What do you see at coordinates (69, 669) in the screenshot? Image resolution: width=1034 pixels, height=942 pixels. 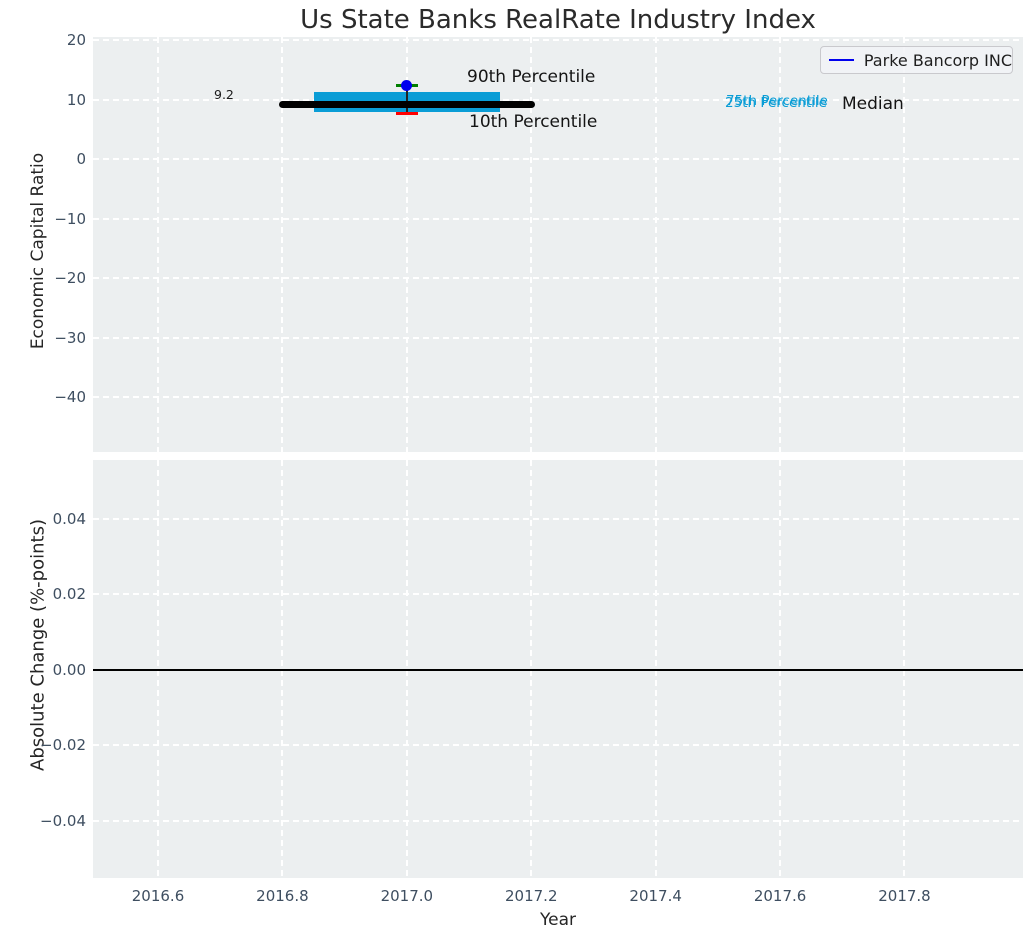 I see `y-tick-label: 0.00` at bounding box center [69, 669].